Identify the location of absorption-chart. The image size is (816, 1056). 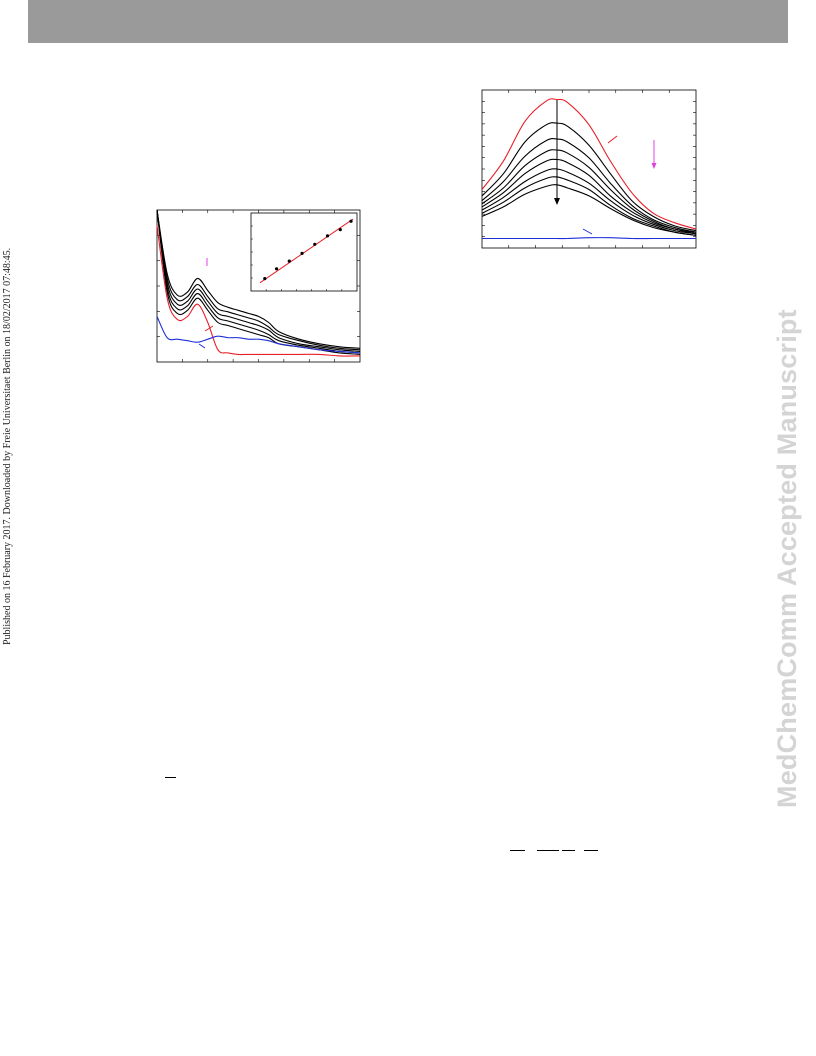
(258, 286).